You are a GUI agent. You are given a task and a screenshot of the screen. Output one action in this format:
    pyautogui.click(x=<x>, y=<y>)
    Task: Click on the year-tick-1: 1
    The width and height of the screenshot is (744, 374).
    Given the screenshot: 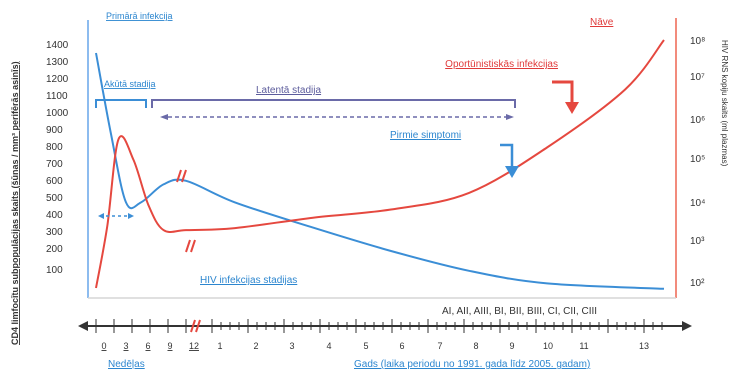 What is the action you would take?
    pyautogui.click(x=219, y=346)
    